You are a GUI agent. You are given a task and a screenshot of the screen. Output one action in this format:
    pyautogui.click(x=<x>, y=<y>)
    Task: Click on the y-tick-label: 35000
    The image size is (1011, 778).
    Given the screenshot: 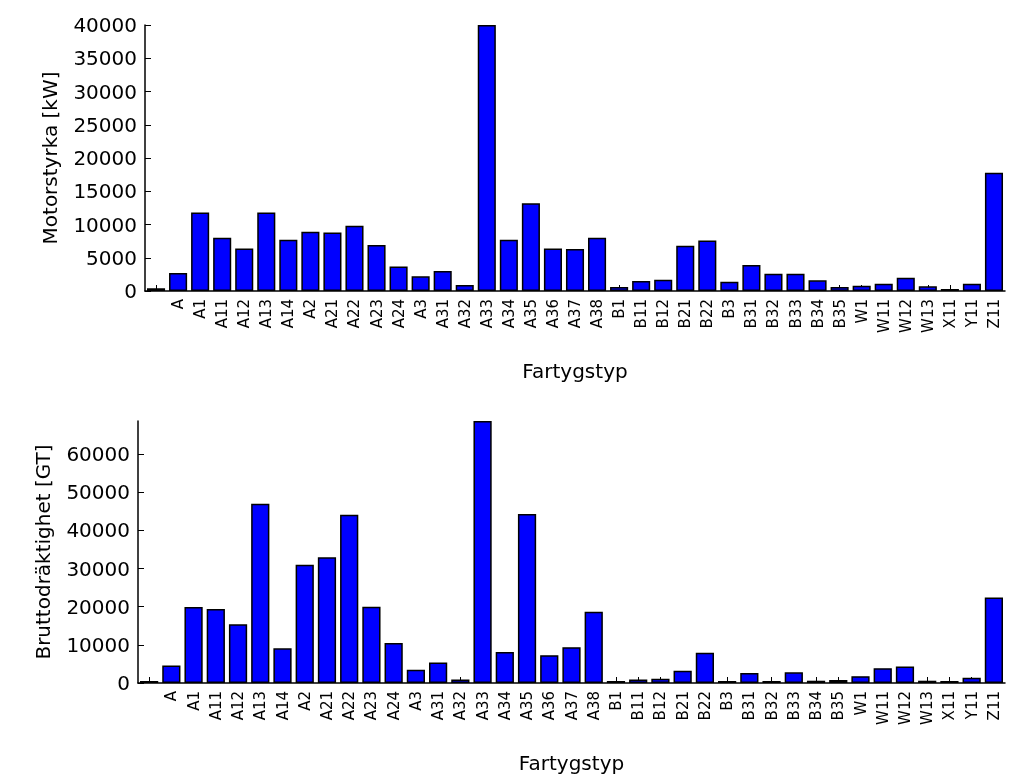 What is the action you would take?
    pyautogui.click(x=105, y=58)
    